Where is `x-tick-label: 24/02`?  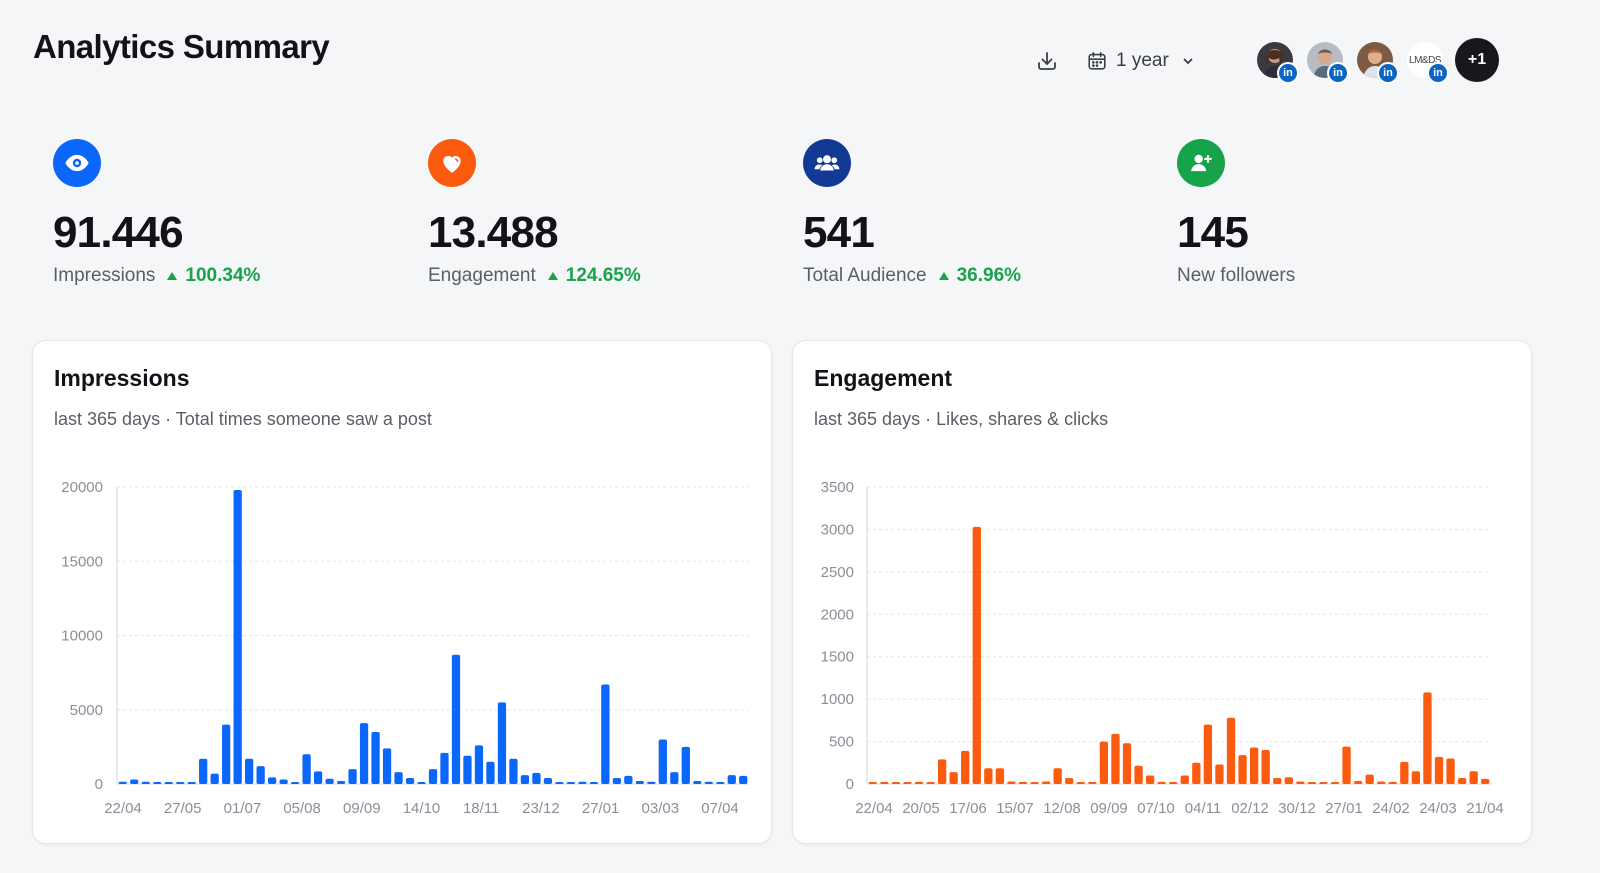 x-tick-label: 24/02 is located at coordinates (1391, 808).